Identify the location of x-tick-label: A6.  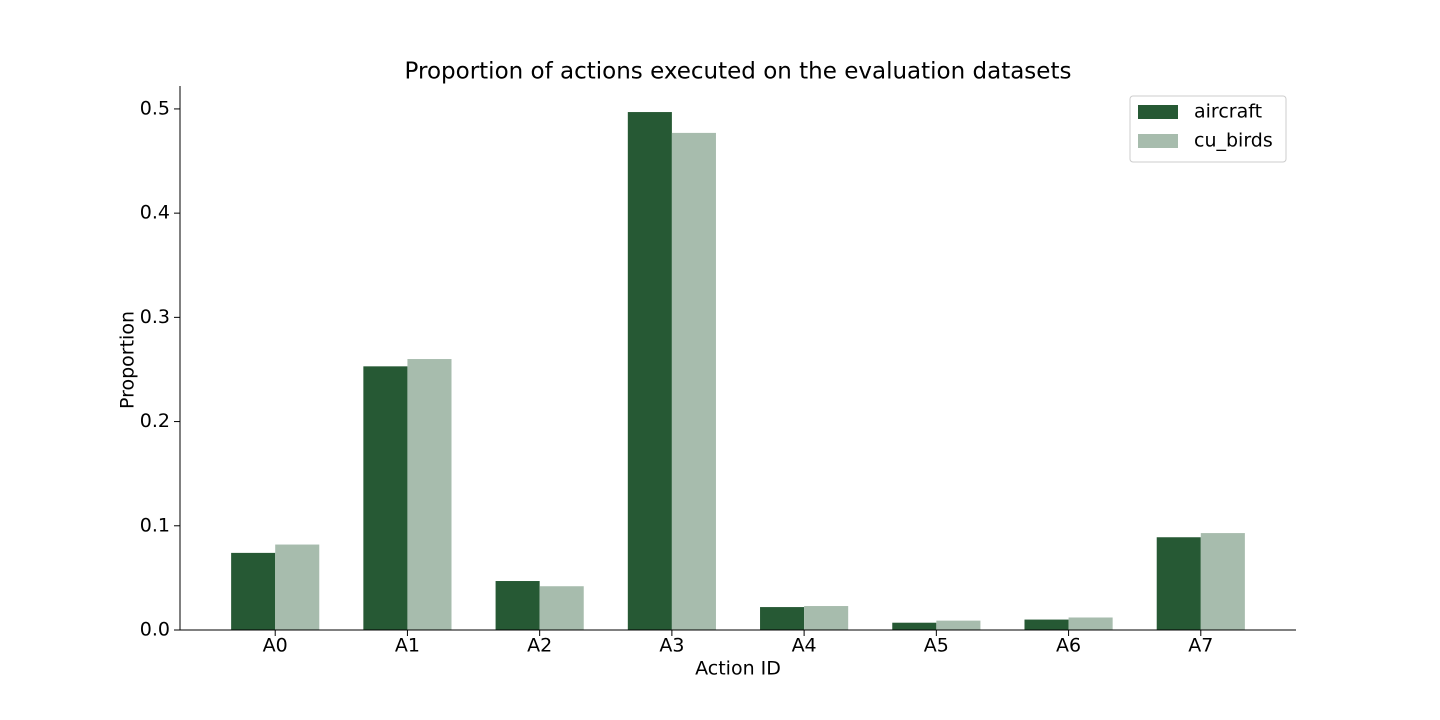
(1068, 646).